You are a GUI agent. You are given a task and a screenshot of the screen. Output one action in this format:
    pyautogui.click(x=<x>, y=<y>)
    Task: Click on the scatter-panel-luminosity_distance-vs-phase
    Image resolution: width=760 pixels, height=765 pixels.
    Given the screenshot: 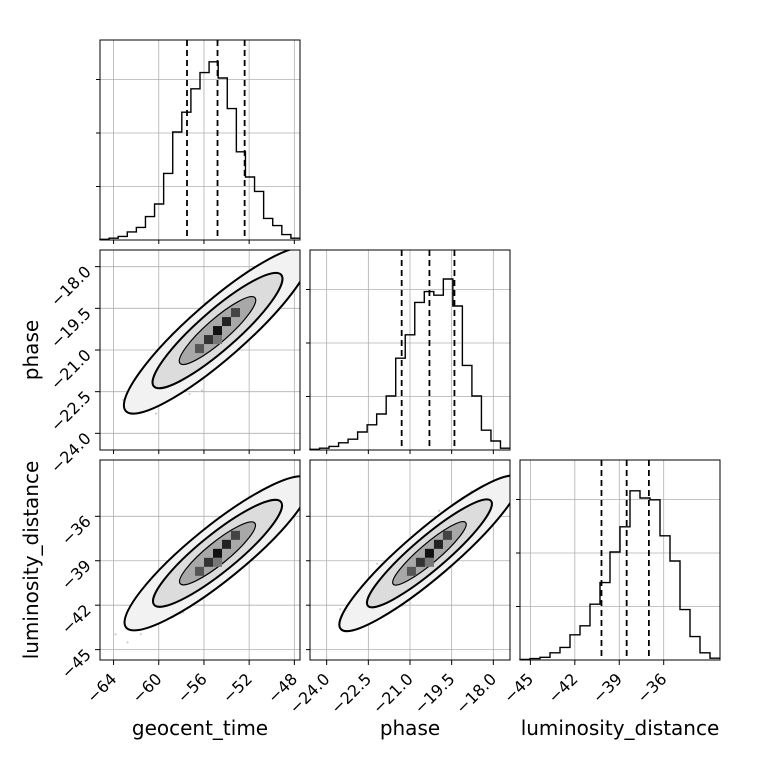 What is the action you would take?
    pyautogui.click(x=413, y=560)
    